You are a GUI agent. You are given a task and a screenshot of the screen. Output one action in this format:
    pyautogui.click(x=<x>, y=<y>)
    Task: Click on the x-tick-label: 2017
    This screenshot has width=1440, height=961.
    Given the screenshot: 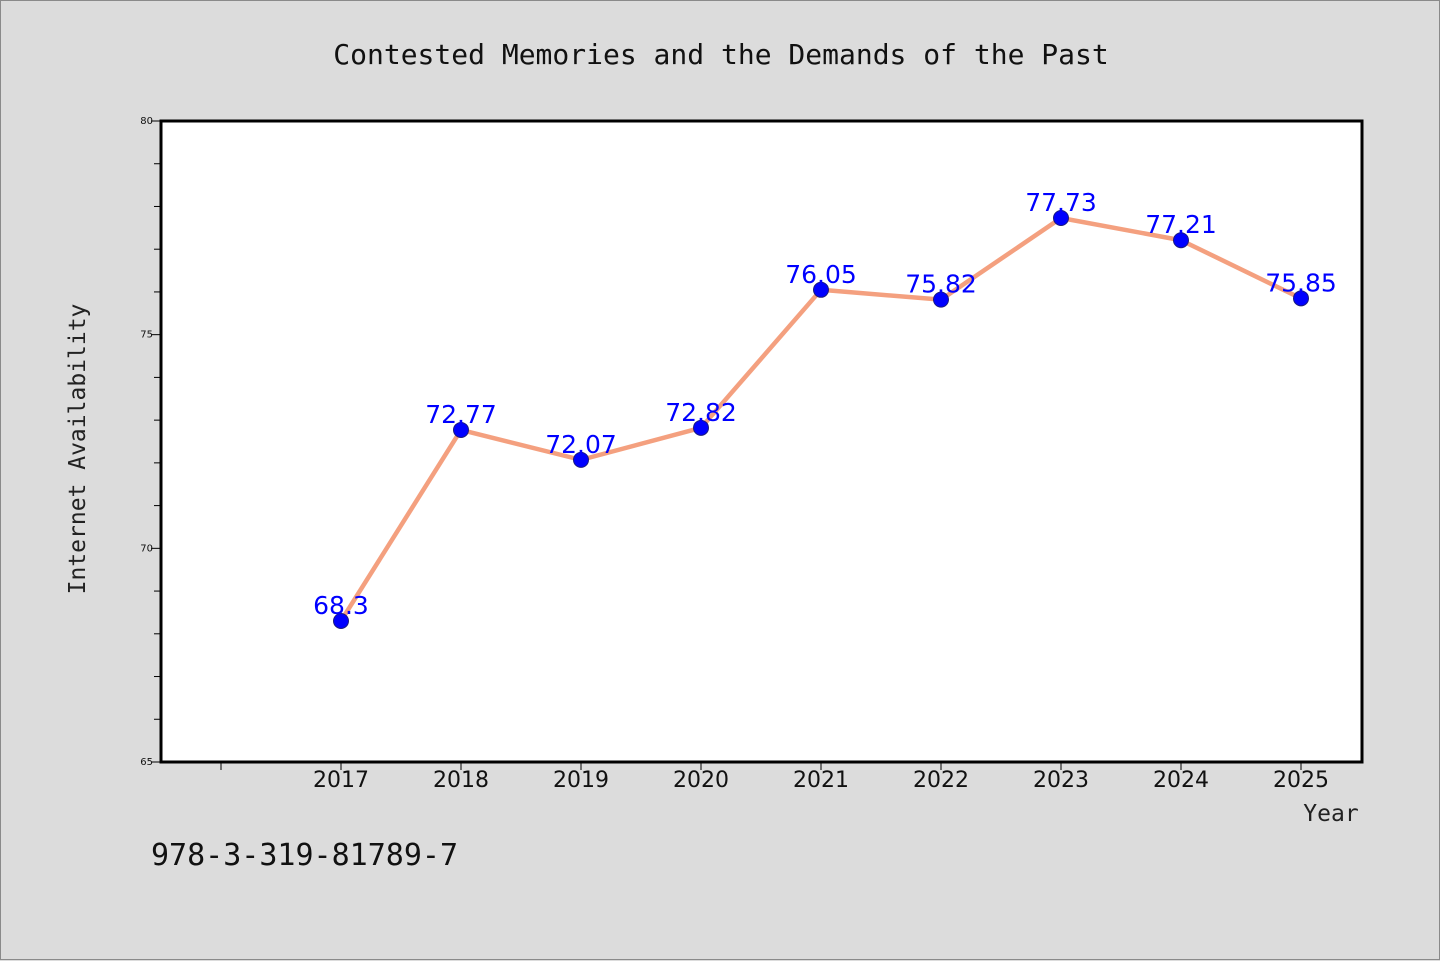 What is the action you would take?
    pyautogui.click(x=341, y=780)
    